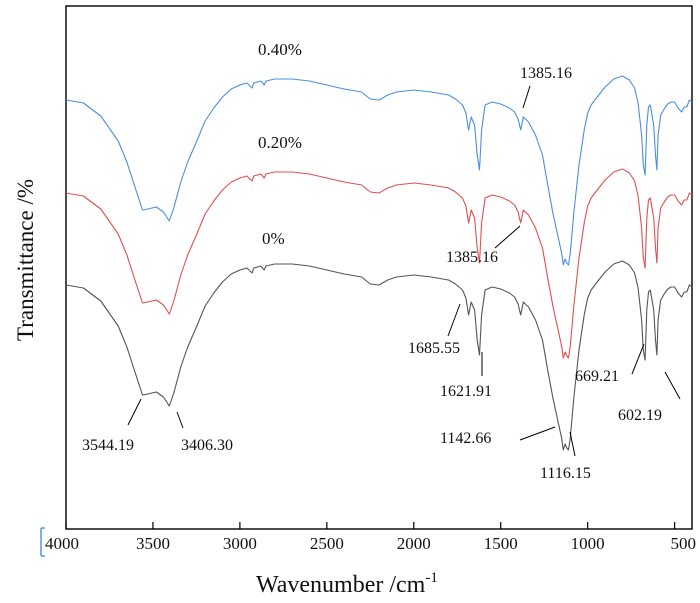 The width and height of the screenshot is (700, 603). I want to click on series-label: 0%, so click(273, 238).